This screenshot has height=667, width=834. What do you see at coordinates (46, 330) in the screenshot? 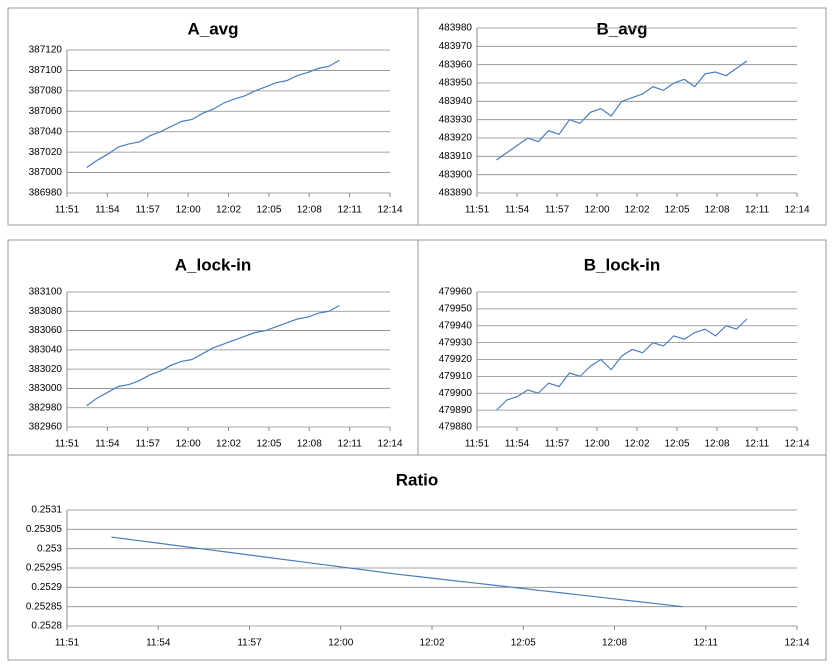
I see `y-tick-label: 383060` at bounding box center [46, 330].